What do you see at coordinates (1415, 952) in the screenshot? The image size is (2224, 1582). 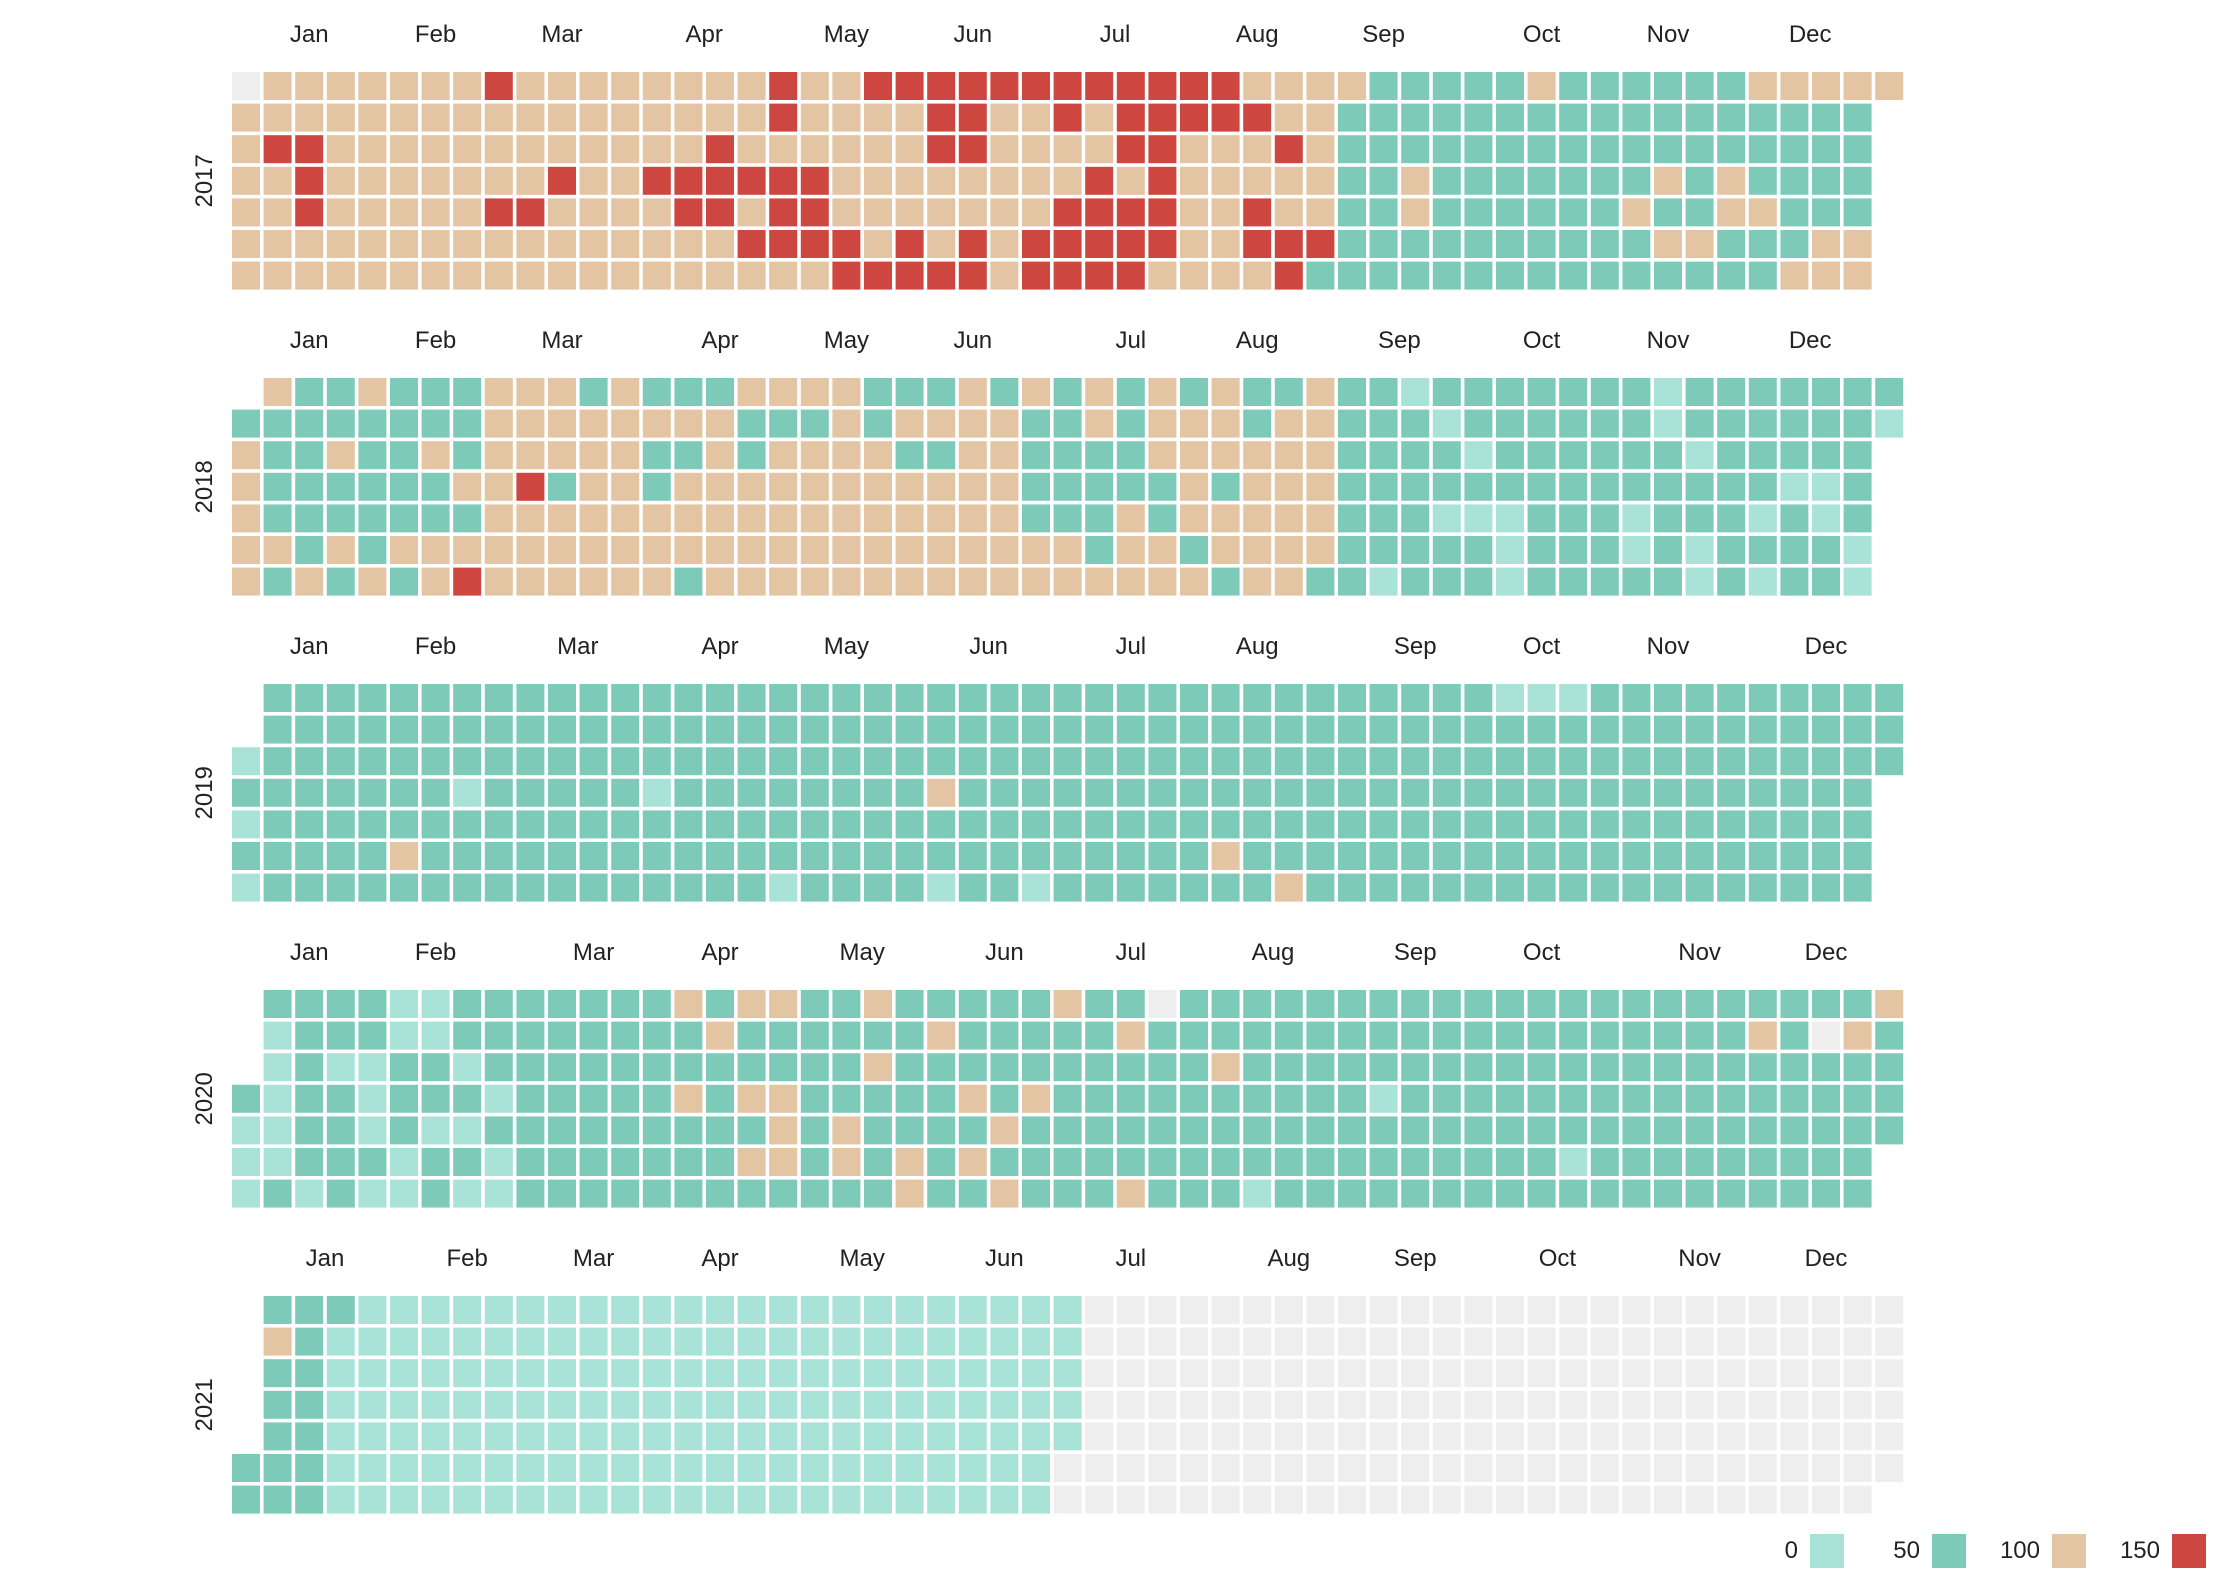 I see `month-label-sep: Sep` at bounding box center [1415, 952].